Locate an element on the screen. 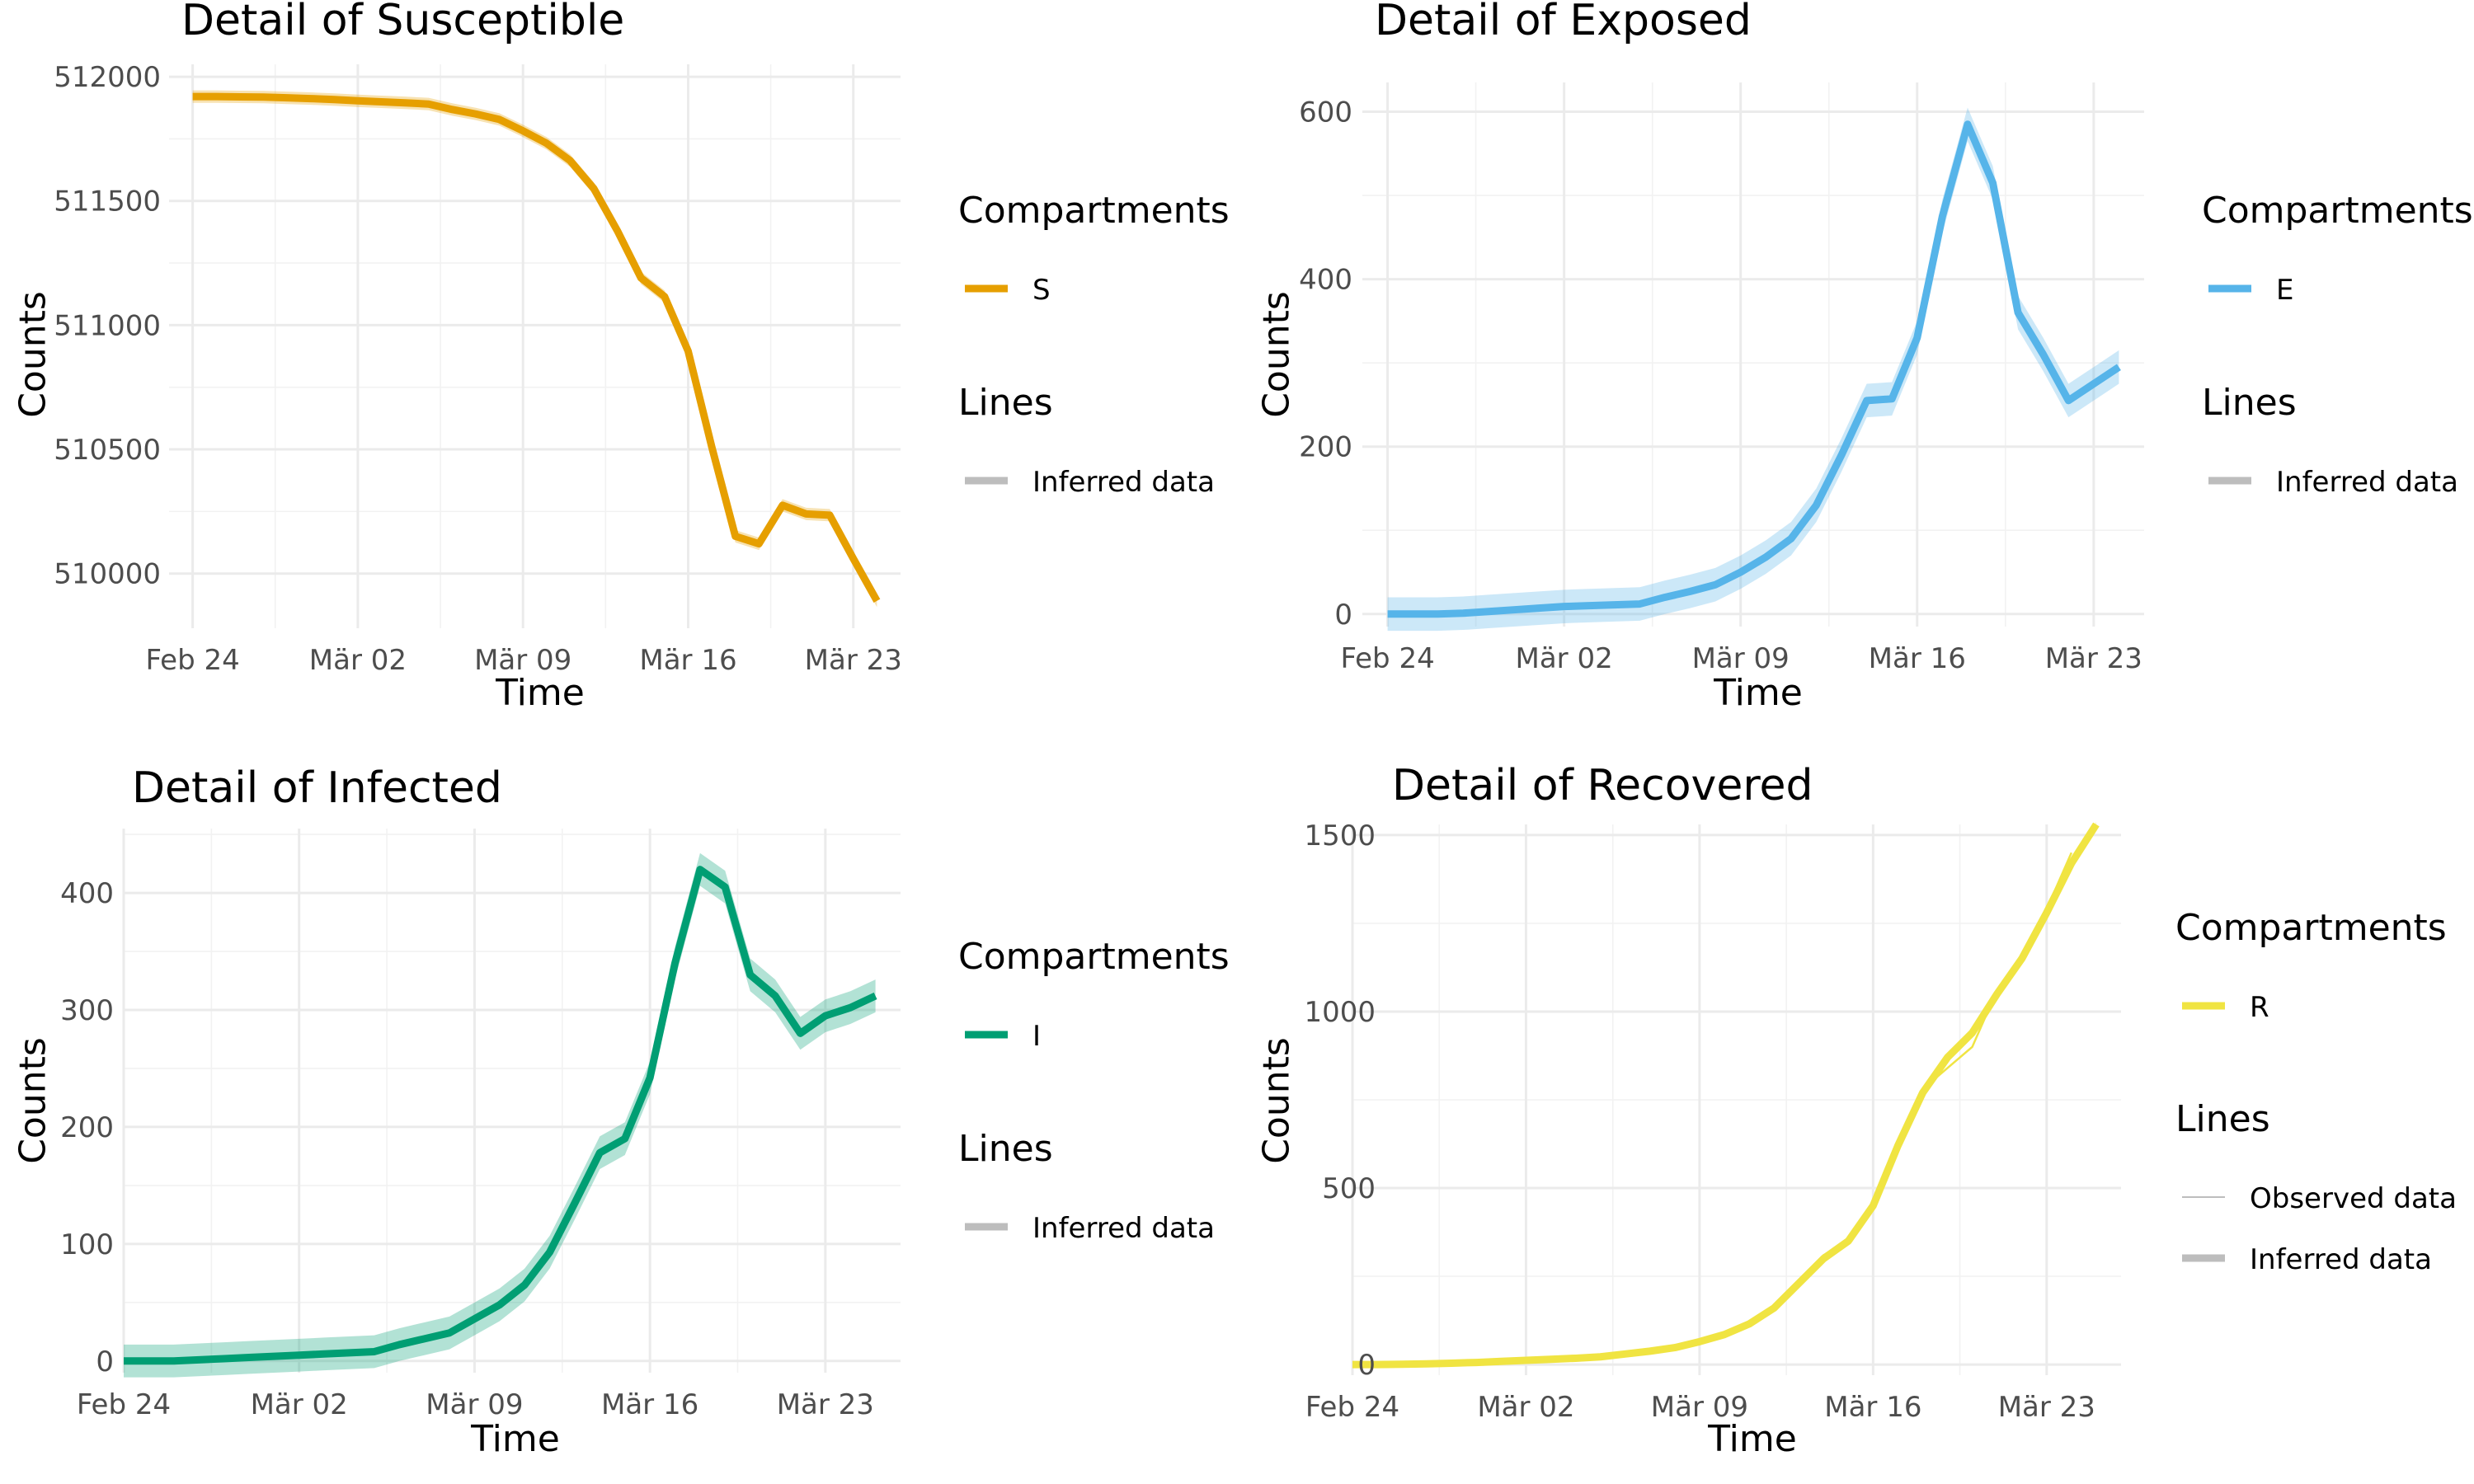 The width and height of the screenshot is (2474, 1484). series-r-line is located at coordinates (1726, 1095).